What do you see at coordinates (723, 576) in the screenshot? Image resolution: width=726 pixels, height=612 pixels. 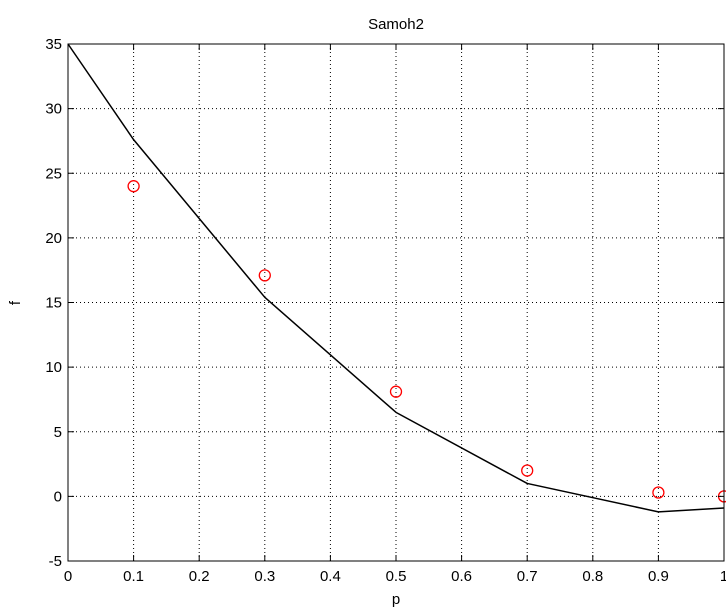 I see `x-tick-label: 1` at bounding box center [723, 576].